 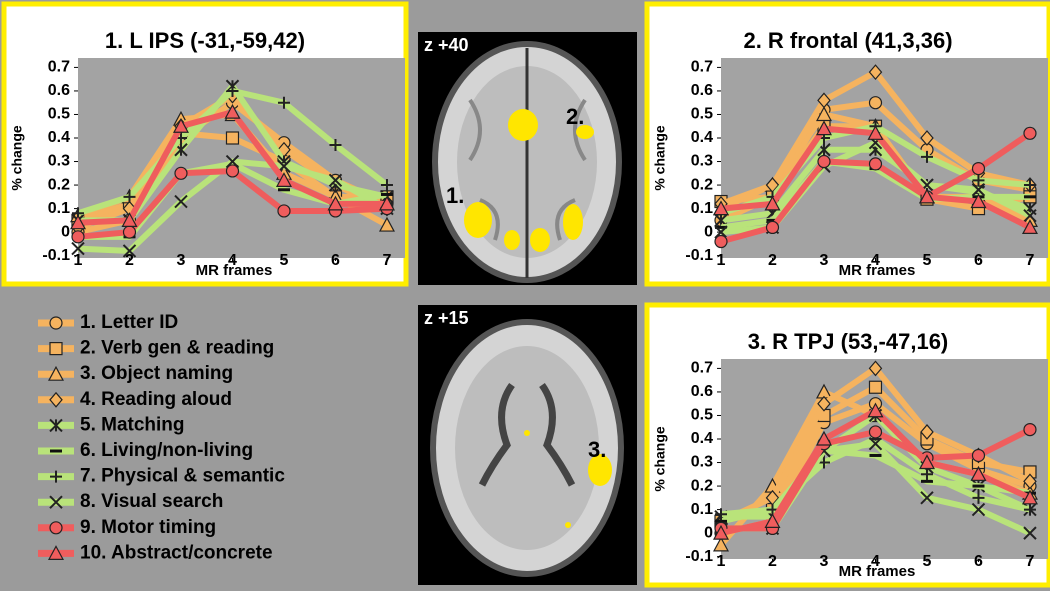 What do you see at coordinates (446, 45) in the screenshot?
I see `slice-label: z +40` at bounding box center [446, 45].